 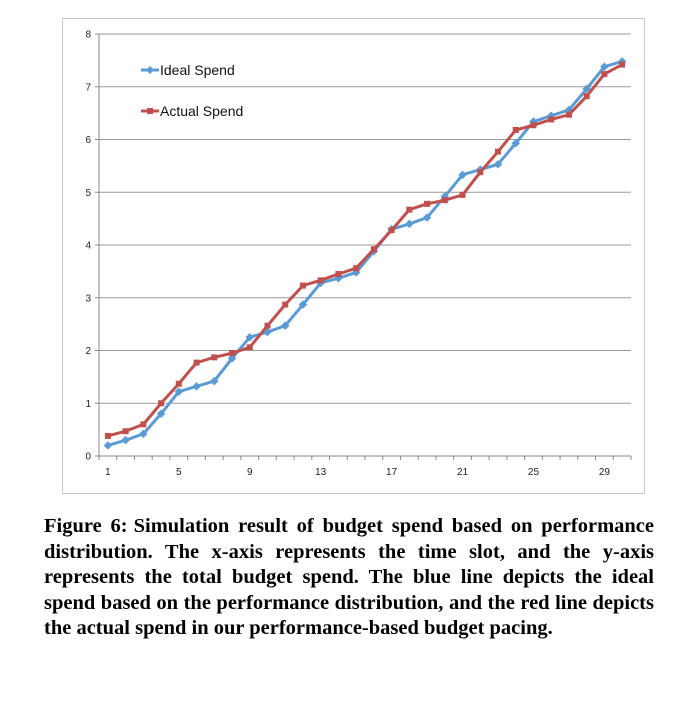 What do you see at coordinates (88, 457) in the screenshot?
I see `y-tick-label: 0` at bounding box center [88, 457].